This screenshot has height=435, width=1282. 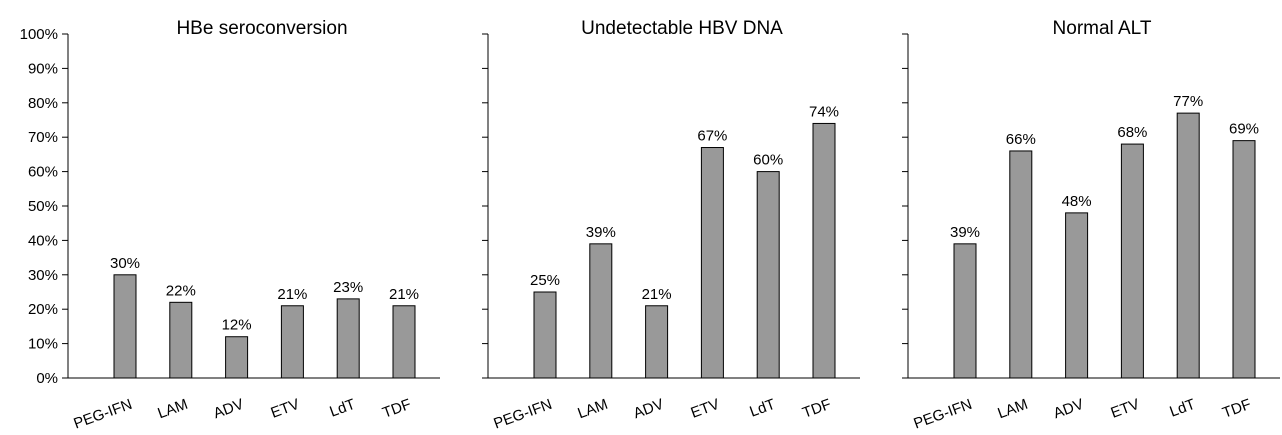 I want to click on y-tick-label: 90%, so click(x=43, y=68).